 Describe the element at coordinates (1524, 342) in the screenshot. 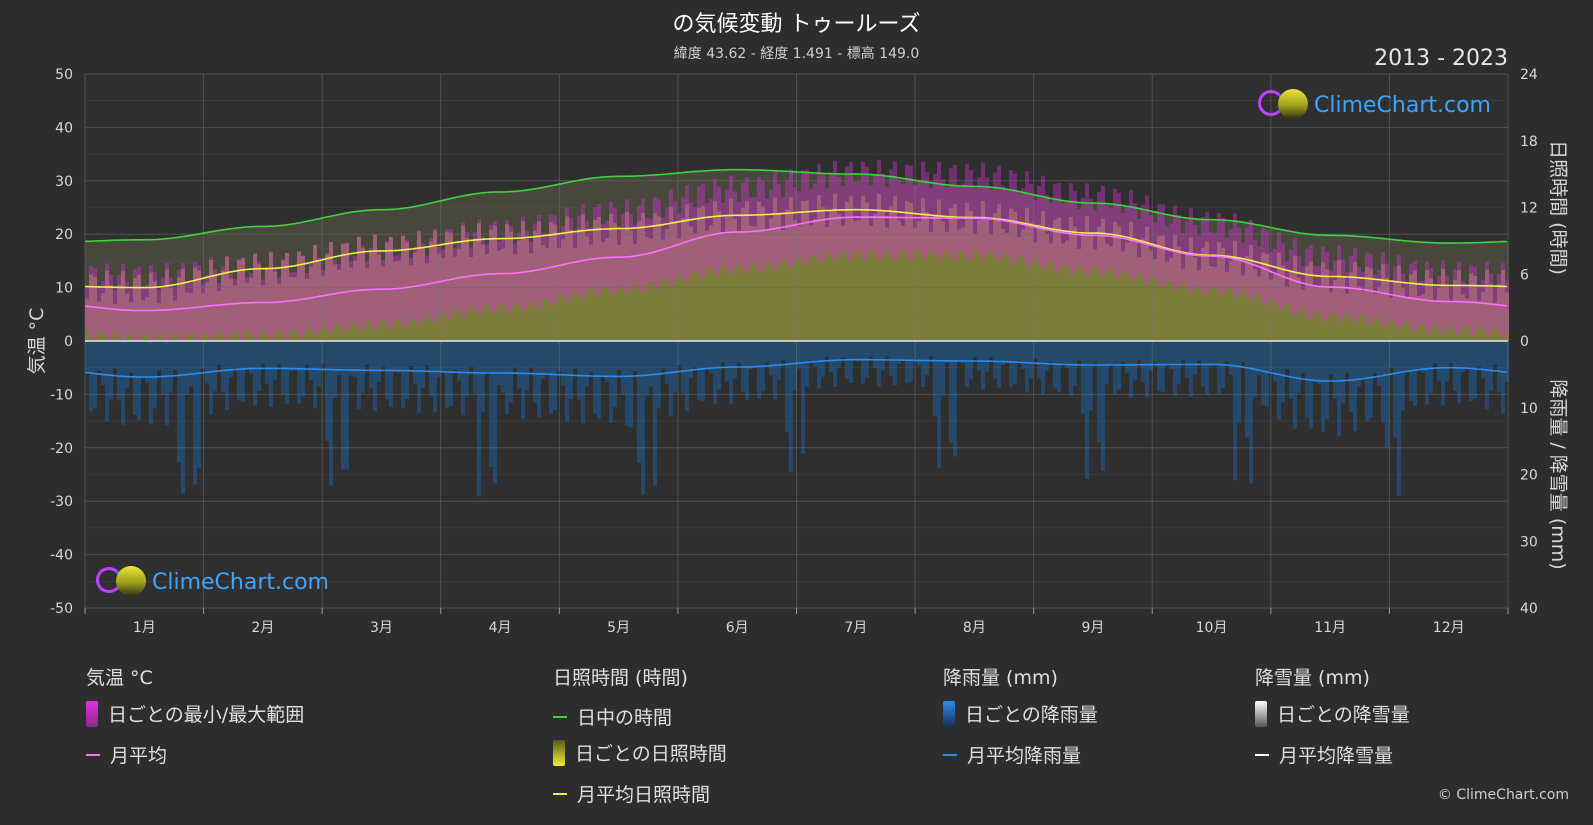

I see `y-right-sun-tick-label: 0` at that location.